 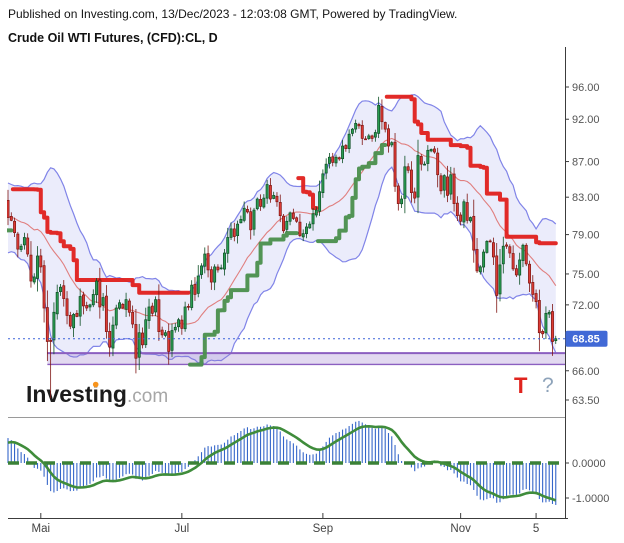 What do you see at coordinates (95, 384) in the screenshot?
I see `watermark-orange-dot-icon` at bounding box center [95, 384].